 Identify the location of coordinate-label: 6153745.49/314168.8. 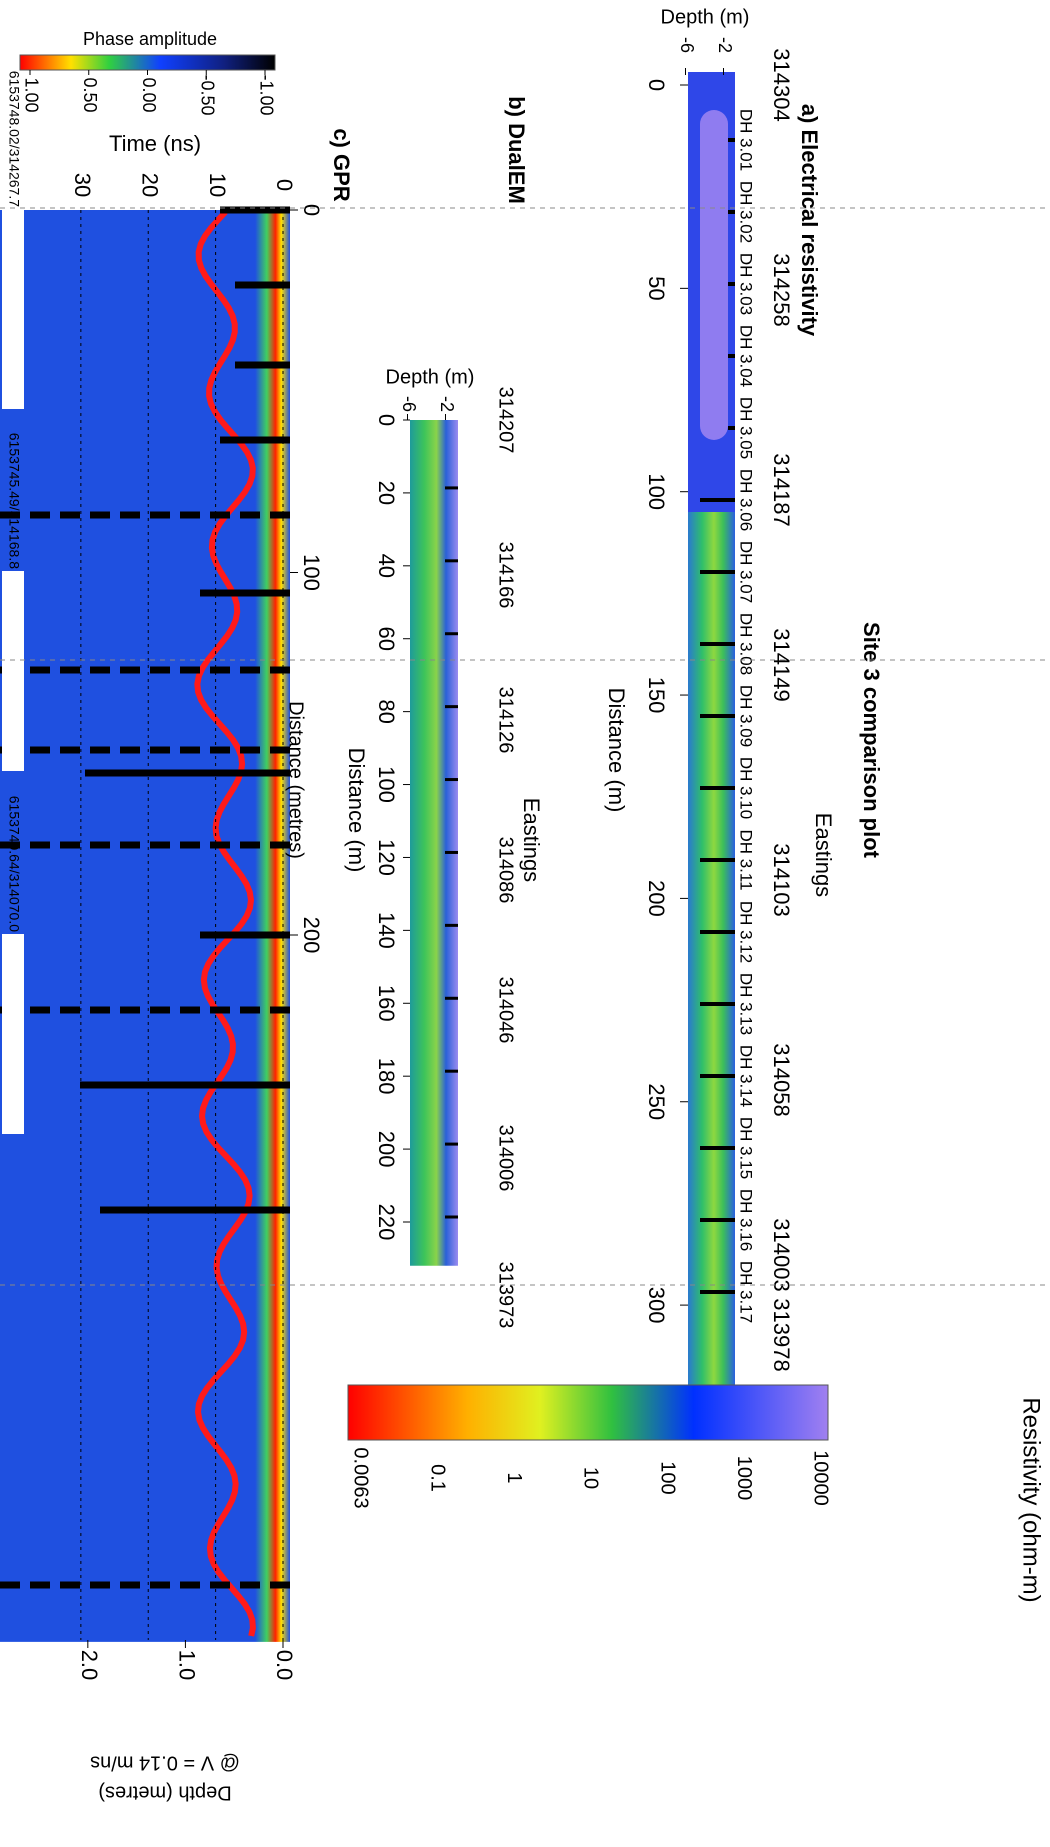
(14, 501).